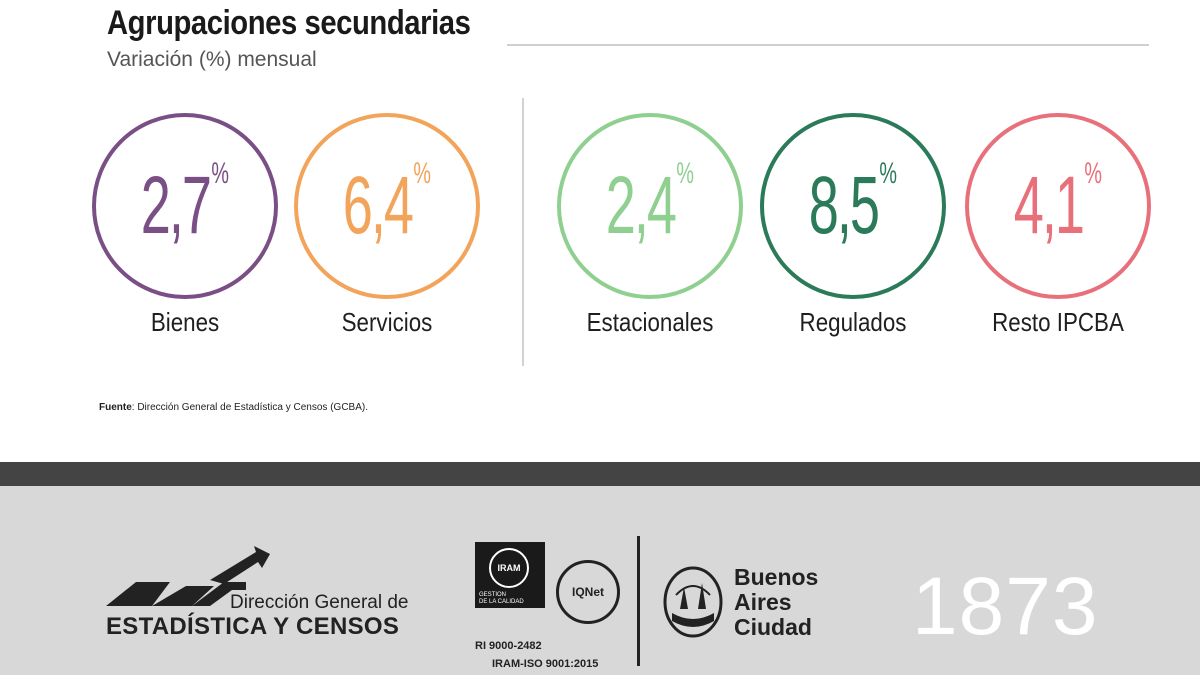 Image resolution: width=1200 pixels, height=675 pixels. I want to click on metric-value: 4,1, so click(1049, 205).